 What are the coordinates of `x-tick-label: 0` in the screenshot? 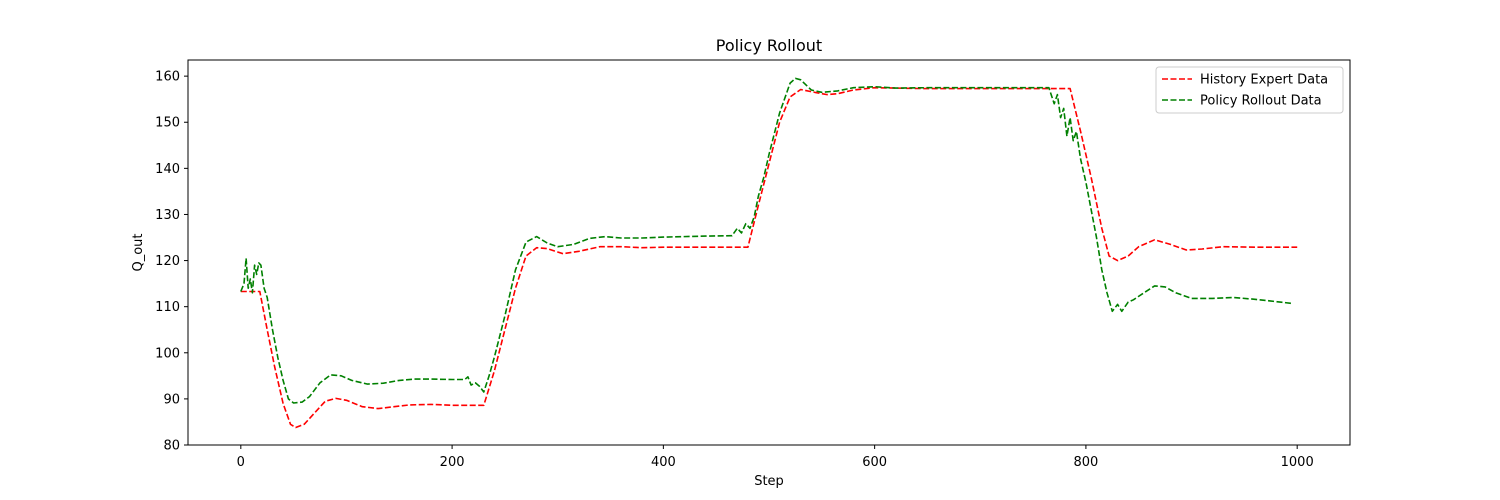 It's located at (241, 462).